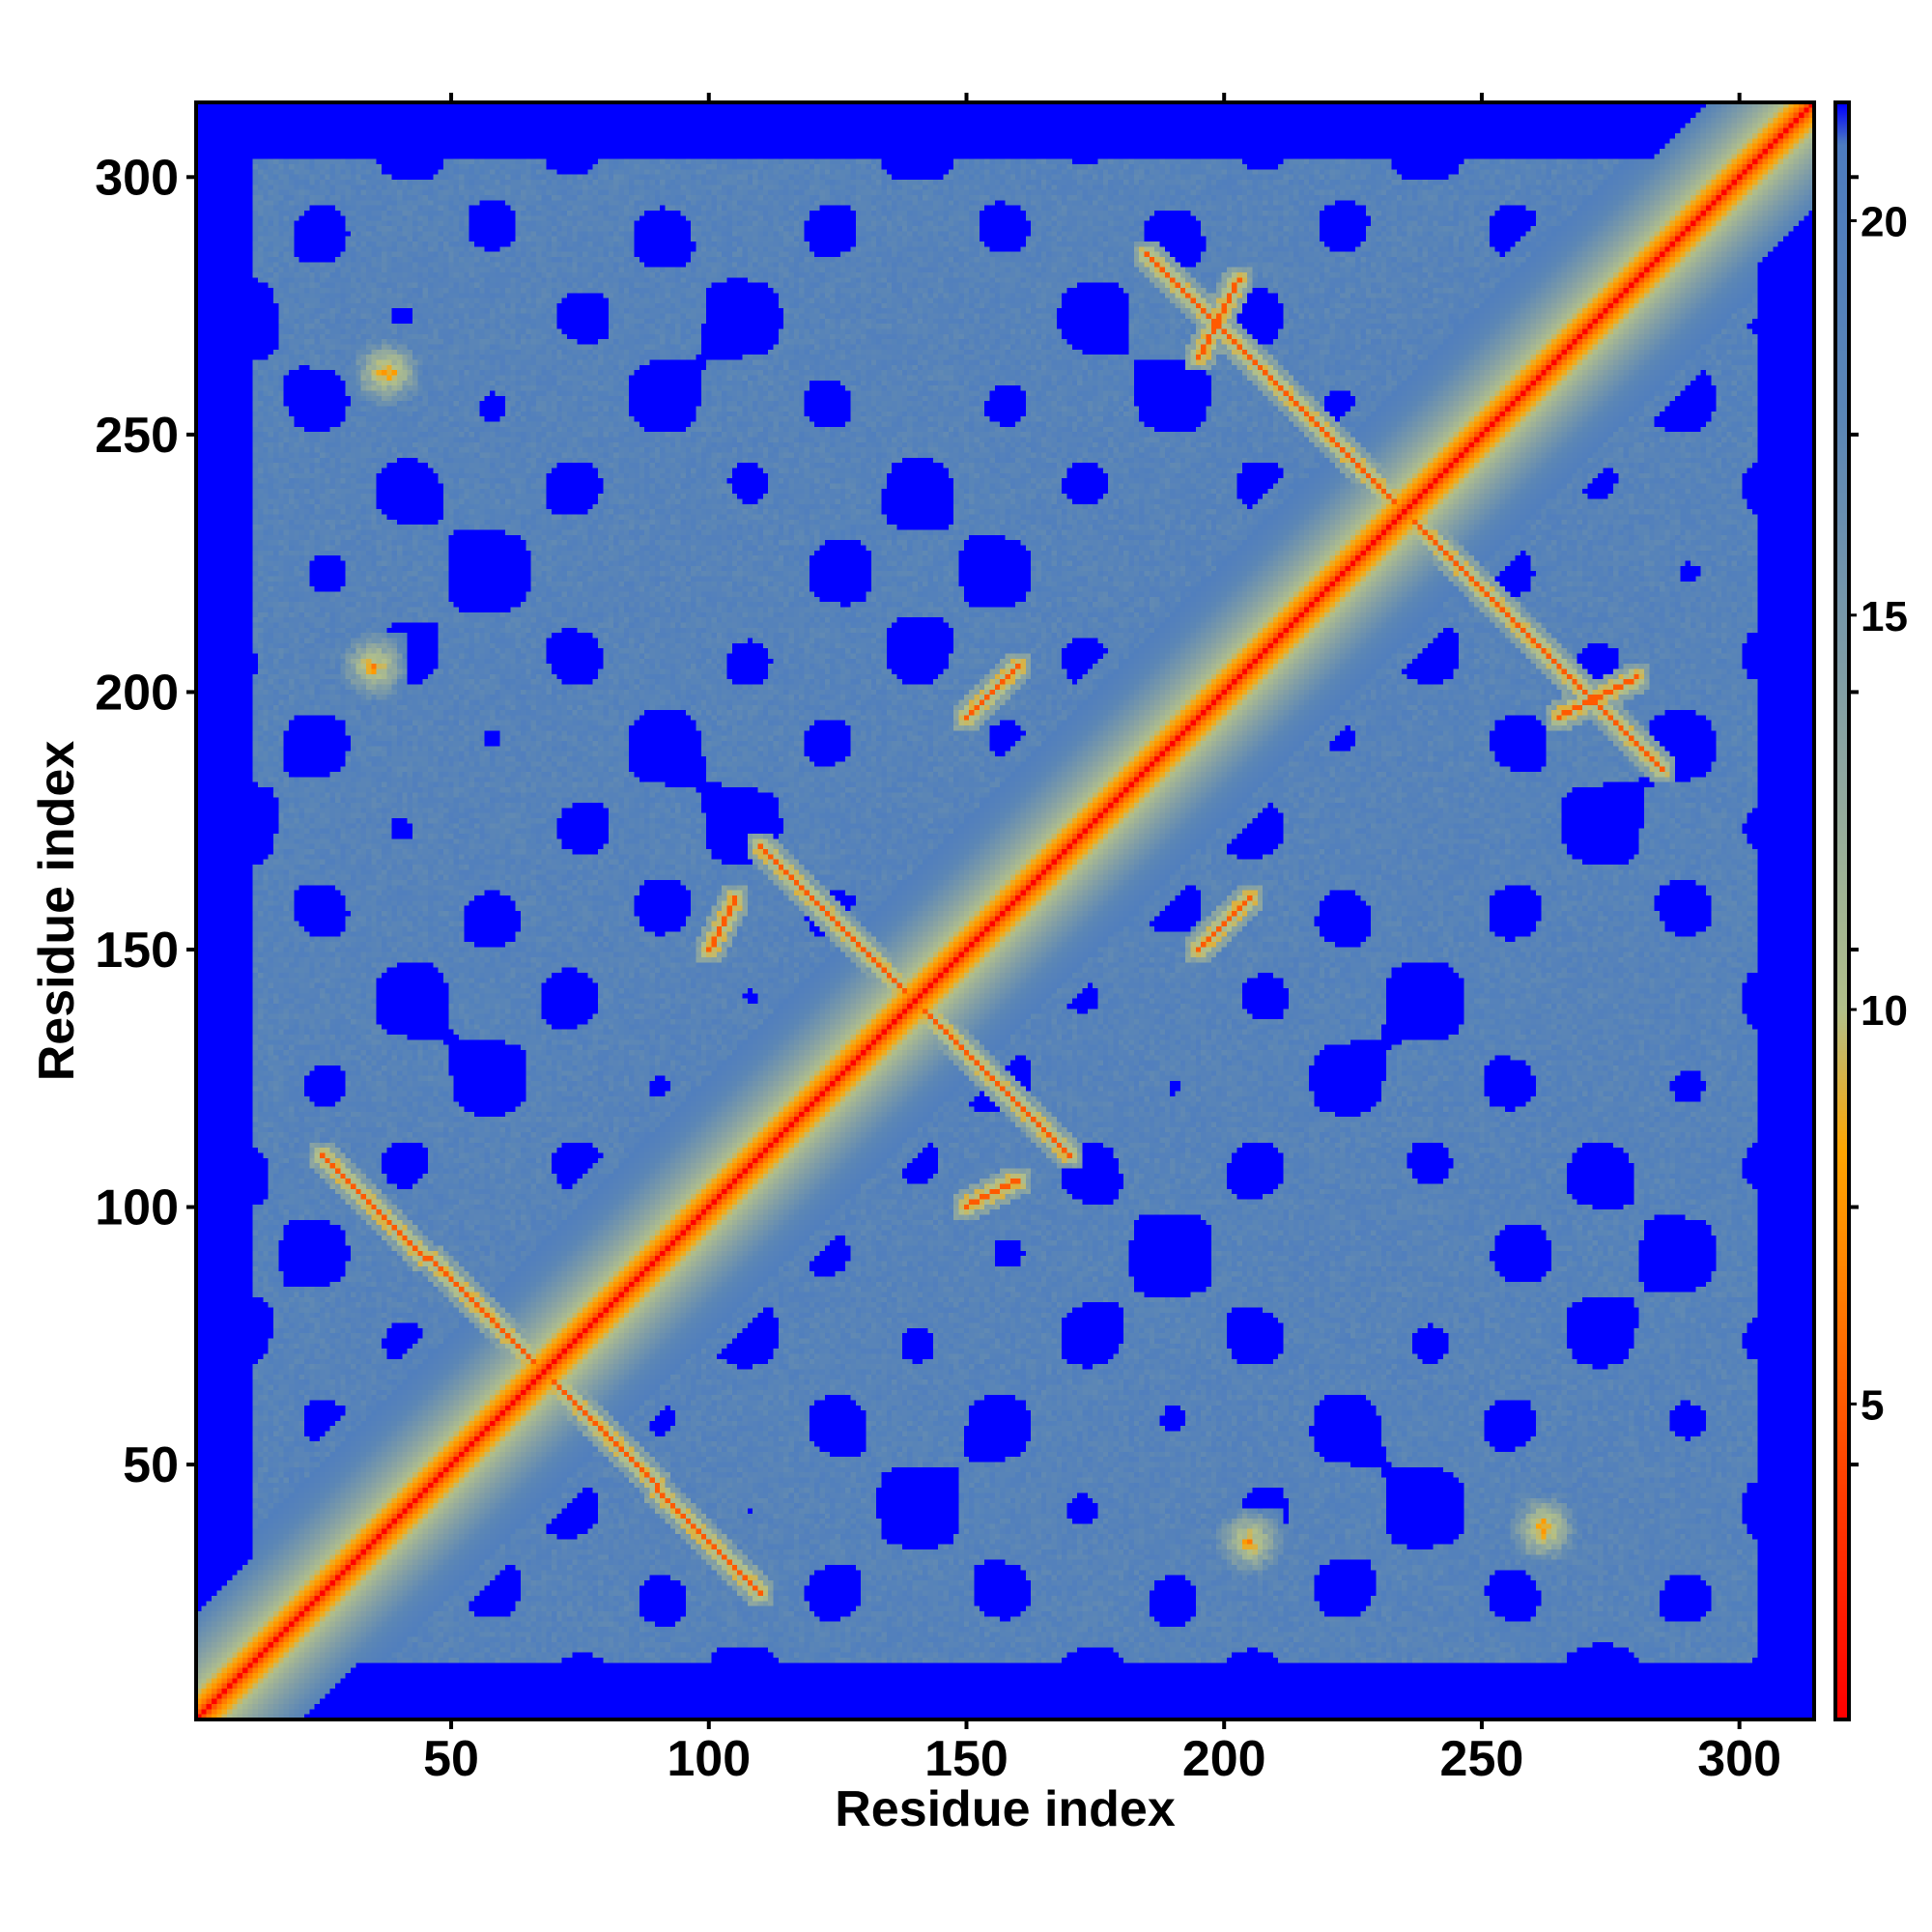 This screenshot has width=1932, height=1932. I want to click on colorbar, so click(1842, 910).